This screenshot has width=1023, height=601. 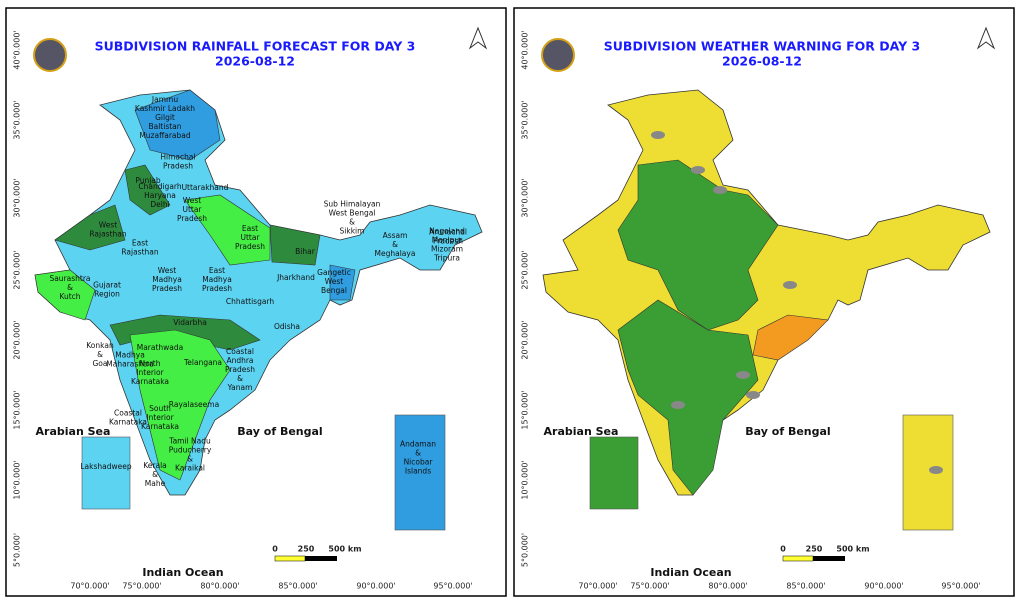 I want to click on region-label: Jharkhand, so click(x=295, y=277).